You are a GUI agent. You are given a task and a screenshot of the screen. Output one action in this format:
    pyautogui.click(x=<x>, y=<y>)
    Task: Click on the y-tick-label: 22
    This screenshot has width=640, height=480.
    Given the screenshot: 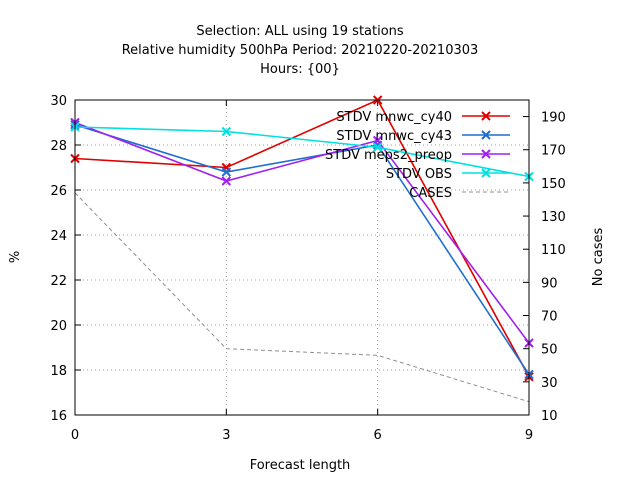 What is the action you would take?
    pyautogui.click(x=58, y=281)
    